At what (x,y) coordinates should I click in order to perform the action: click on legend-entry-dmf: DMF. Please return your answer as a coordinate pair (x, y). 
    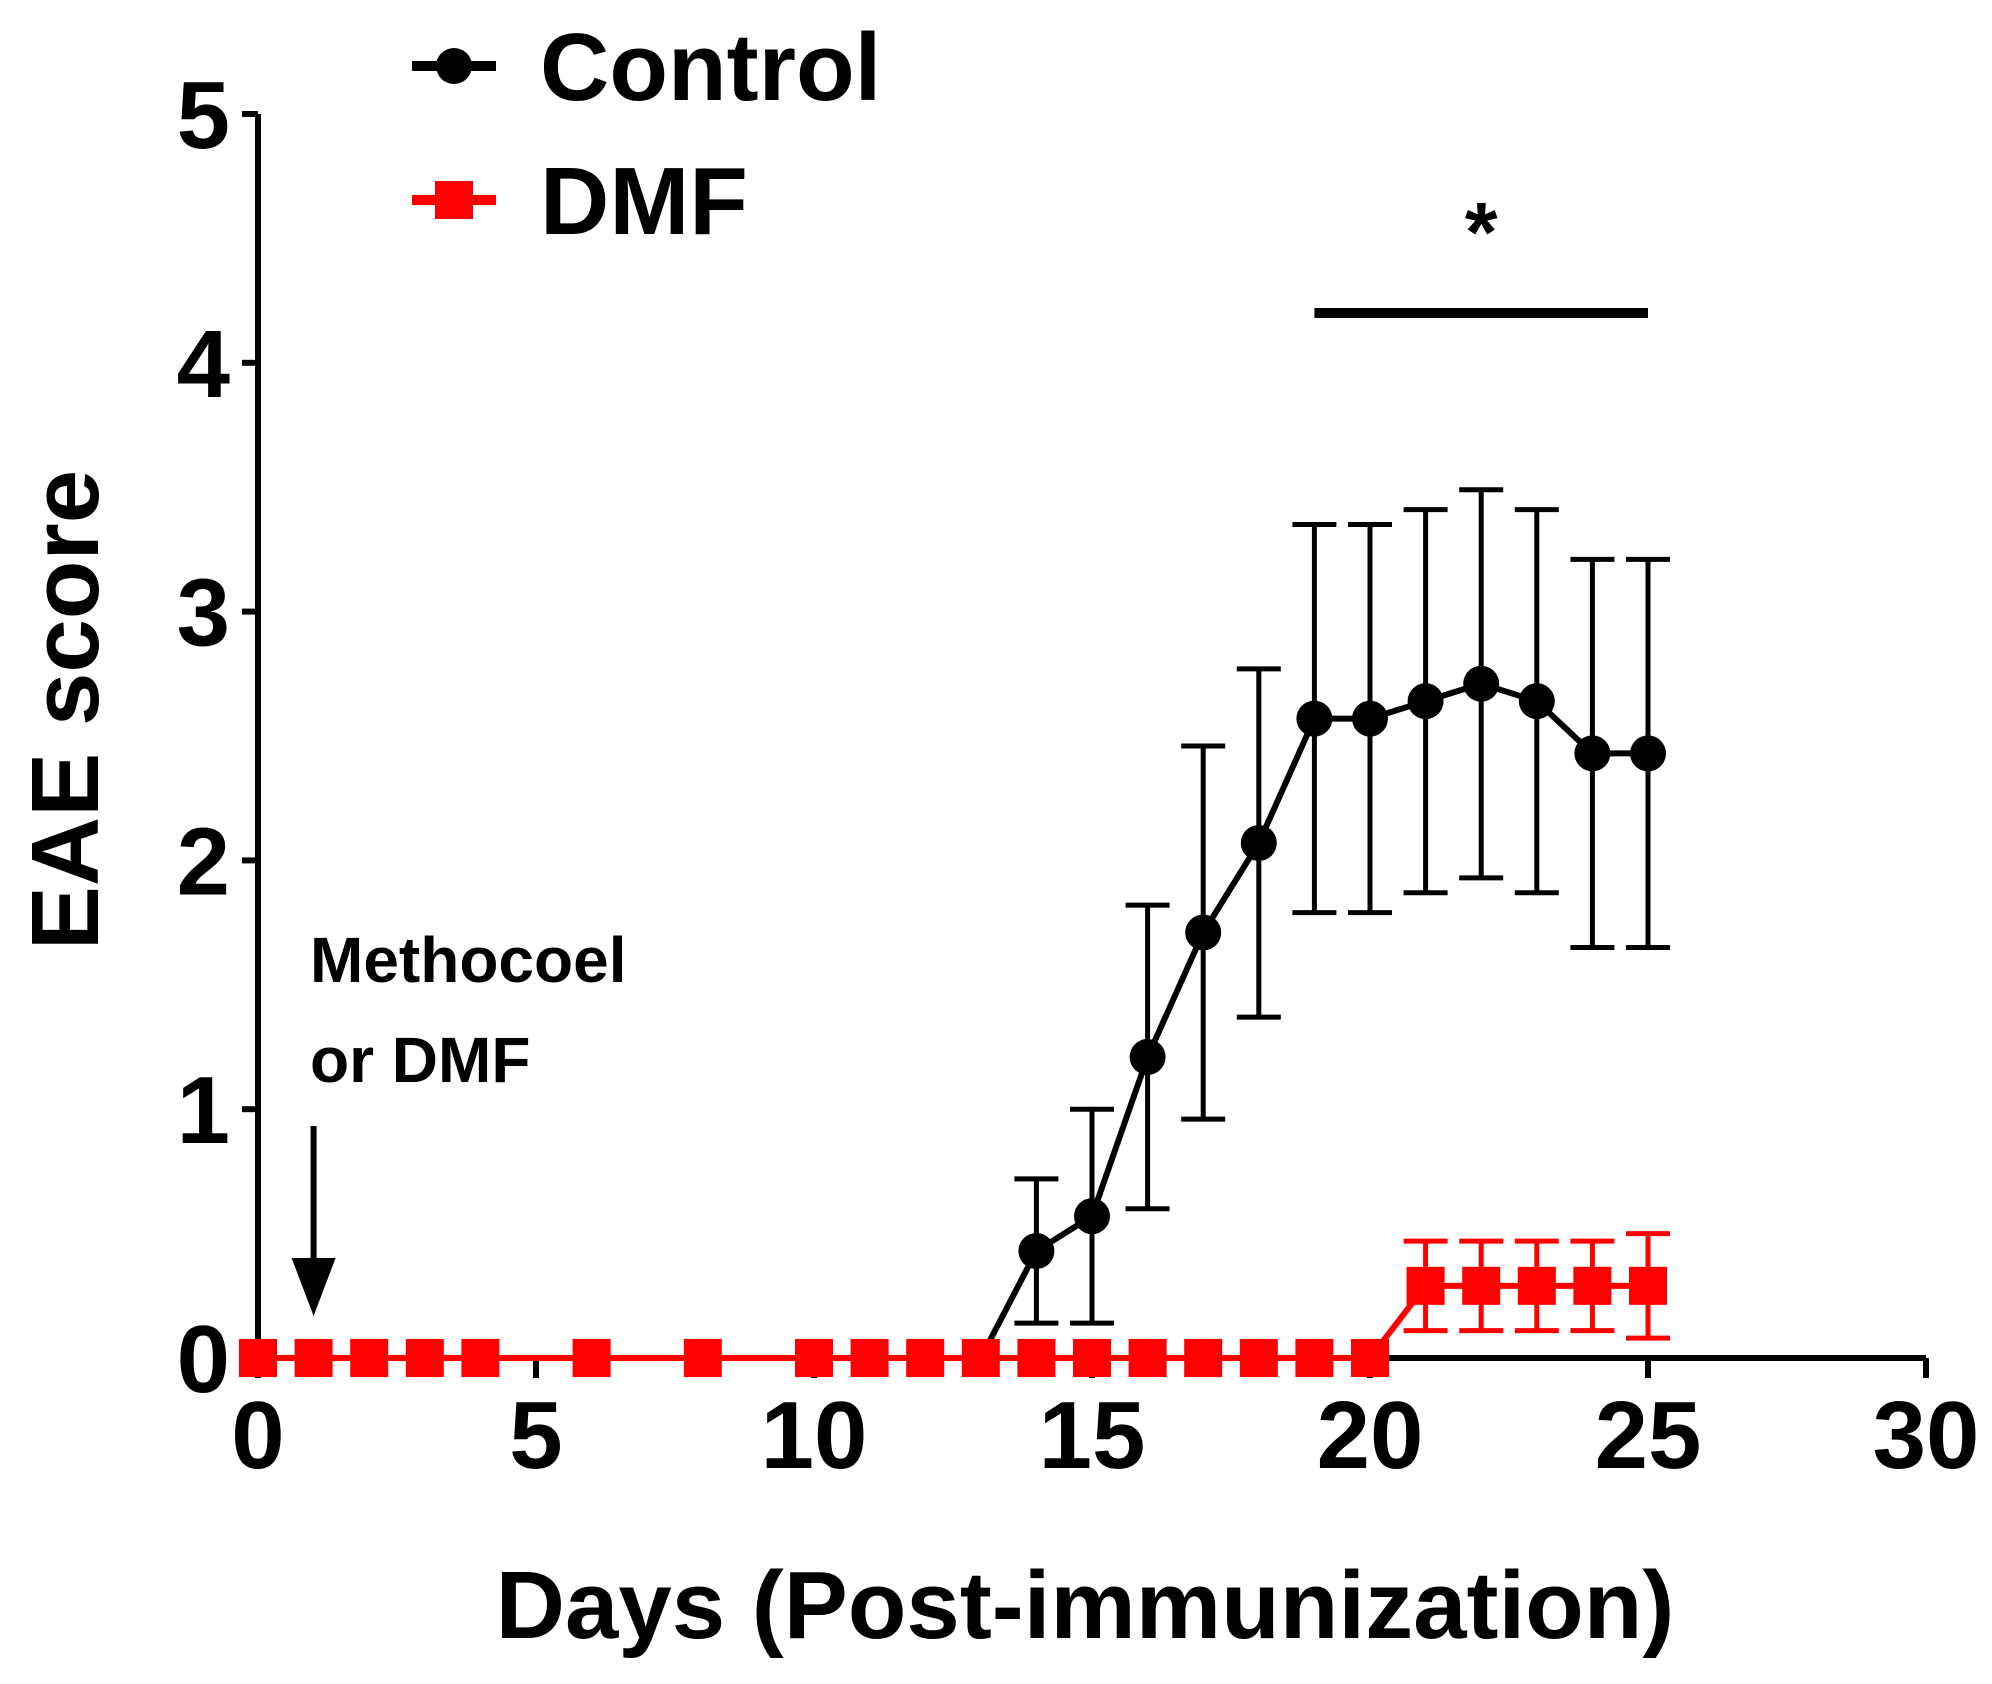
    Looking at the image, I should click on (580, 201).